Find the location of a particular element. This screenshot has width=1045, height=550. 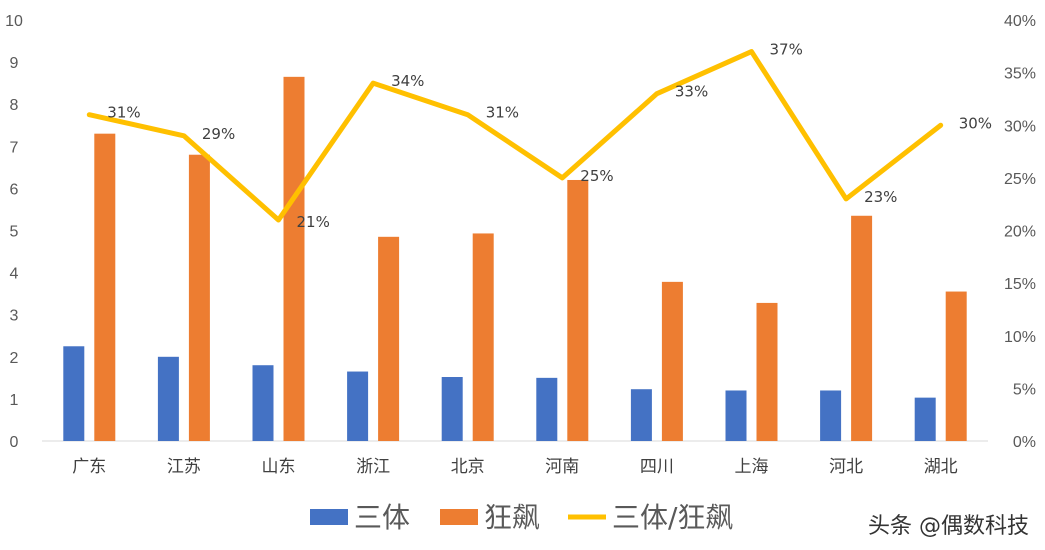

left-tick-label: 3 is located at coordinates (14, 316).